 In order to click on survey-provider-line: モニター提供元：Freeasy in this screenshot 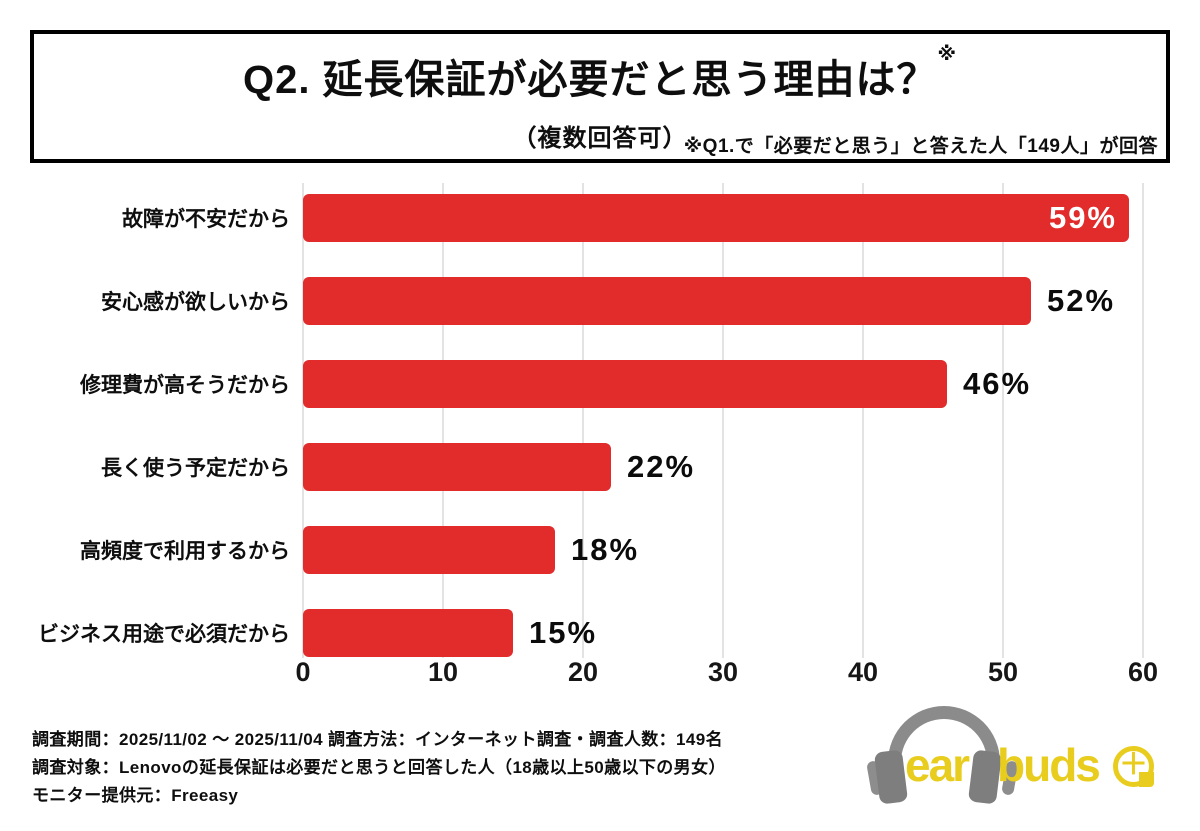, I will do `click(135, 795)`.